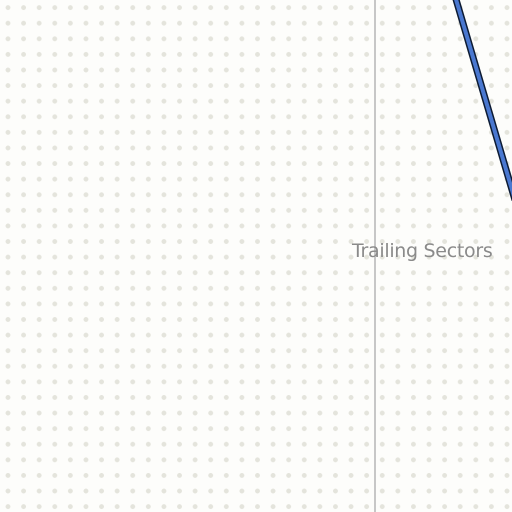 Image resolution: width=512 pixels, height=512 pixels. What do you see at coordinates (422, 251) in the screenshot?
I see `group-label-trailing-sectors: Trailing Sectors` at bounding box center [422, 251].